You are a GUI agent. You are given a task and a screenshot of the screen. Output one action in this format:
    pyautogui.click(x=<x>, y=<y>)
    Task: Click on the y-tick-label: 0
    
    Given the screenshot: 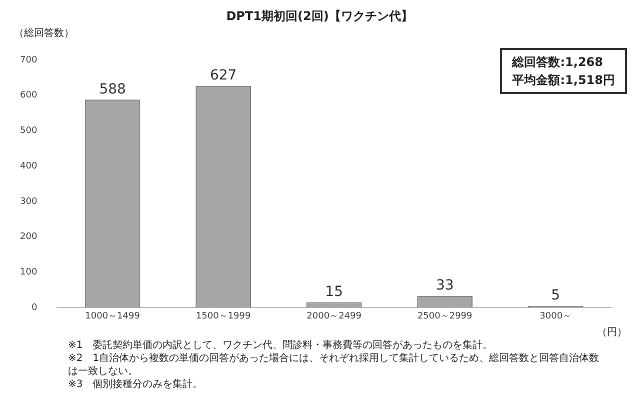 What is the action you would take?
    pyautogui.click(x=34, y=307)
    